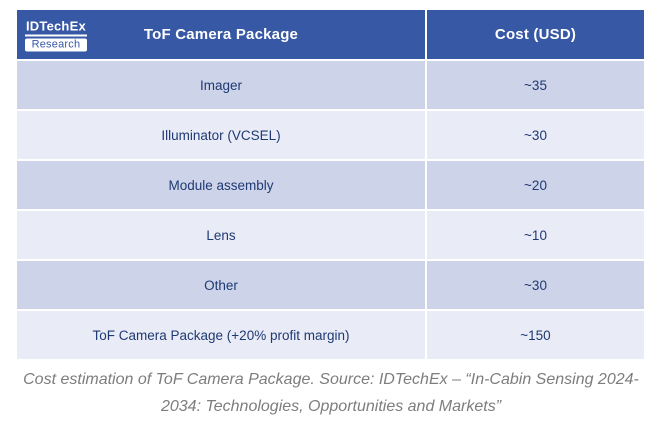 This screenshot has height=427, width=662. I want to click on idtechex-logo-brand: IDTechEx, so click(56, 27).